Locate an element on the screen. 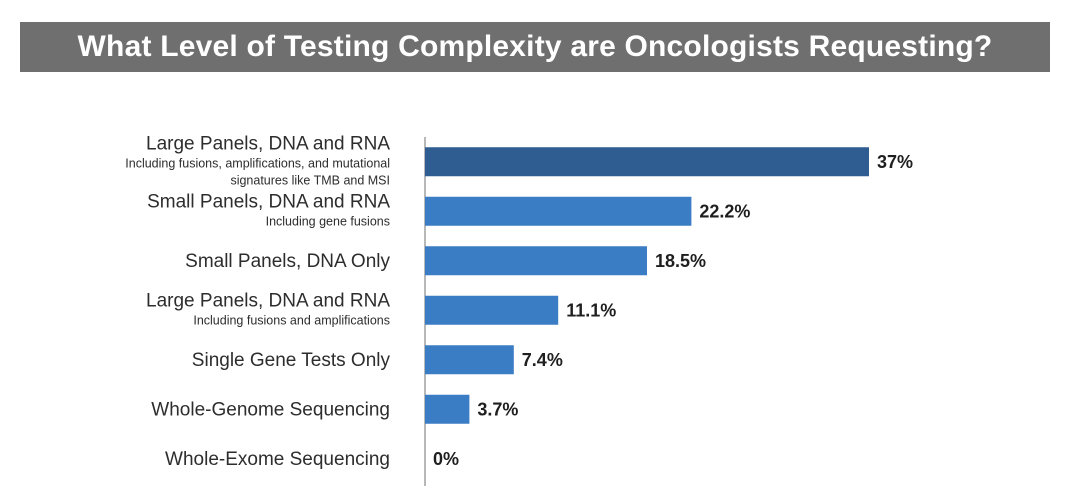  category-sublabel-3-0: Including fusions and amplifications is located at coordinates (291, 320).